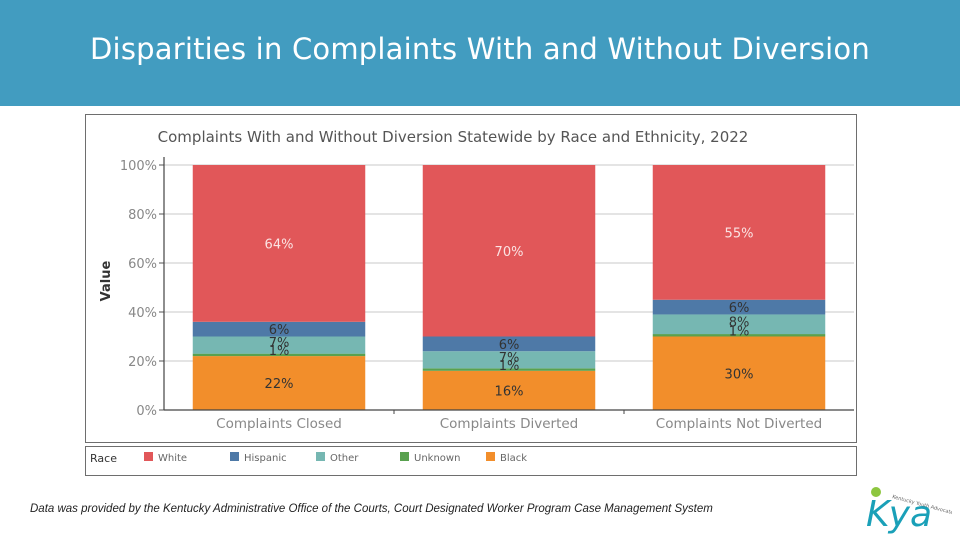 The height and width of the screenshot is (540, 960). What do you see at coordinates (344, 458) in the screenshot?
I see `legend-label: Other` at bounding box center [344, 458].